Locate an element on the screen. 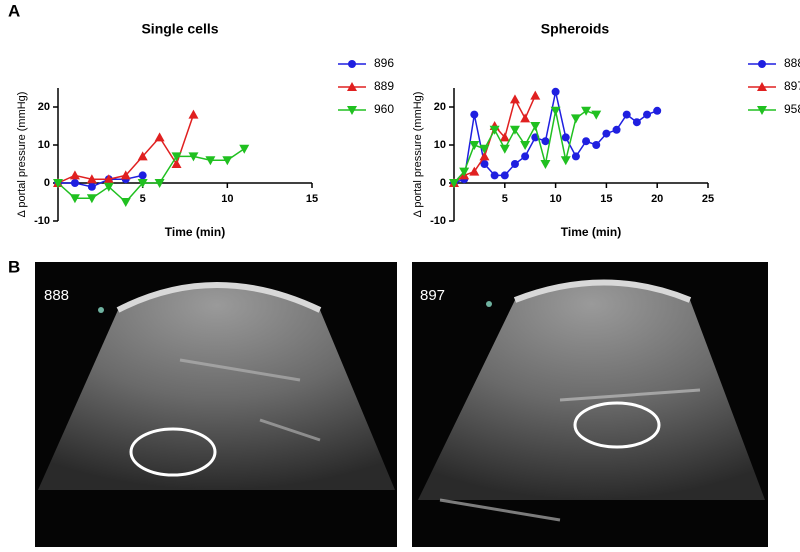 The image size is (800, 552). legend-label: 889 is located at coordinates (384, 86).